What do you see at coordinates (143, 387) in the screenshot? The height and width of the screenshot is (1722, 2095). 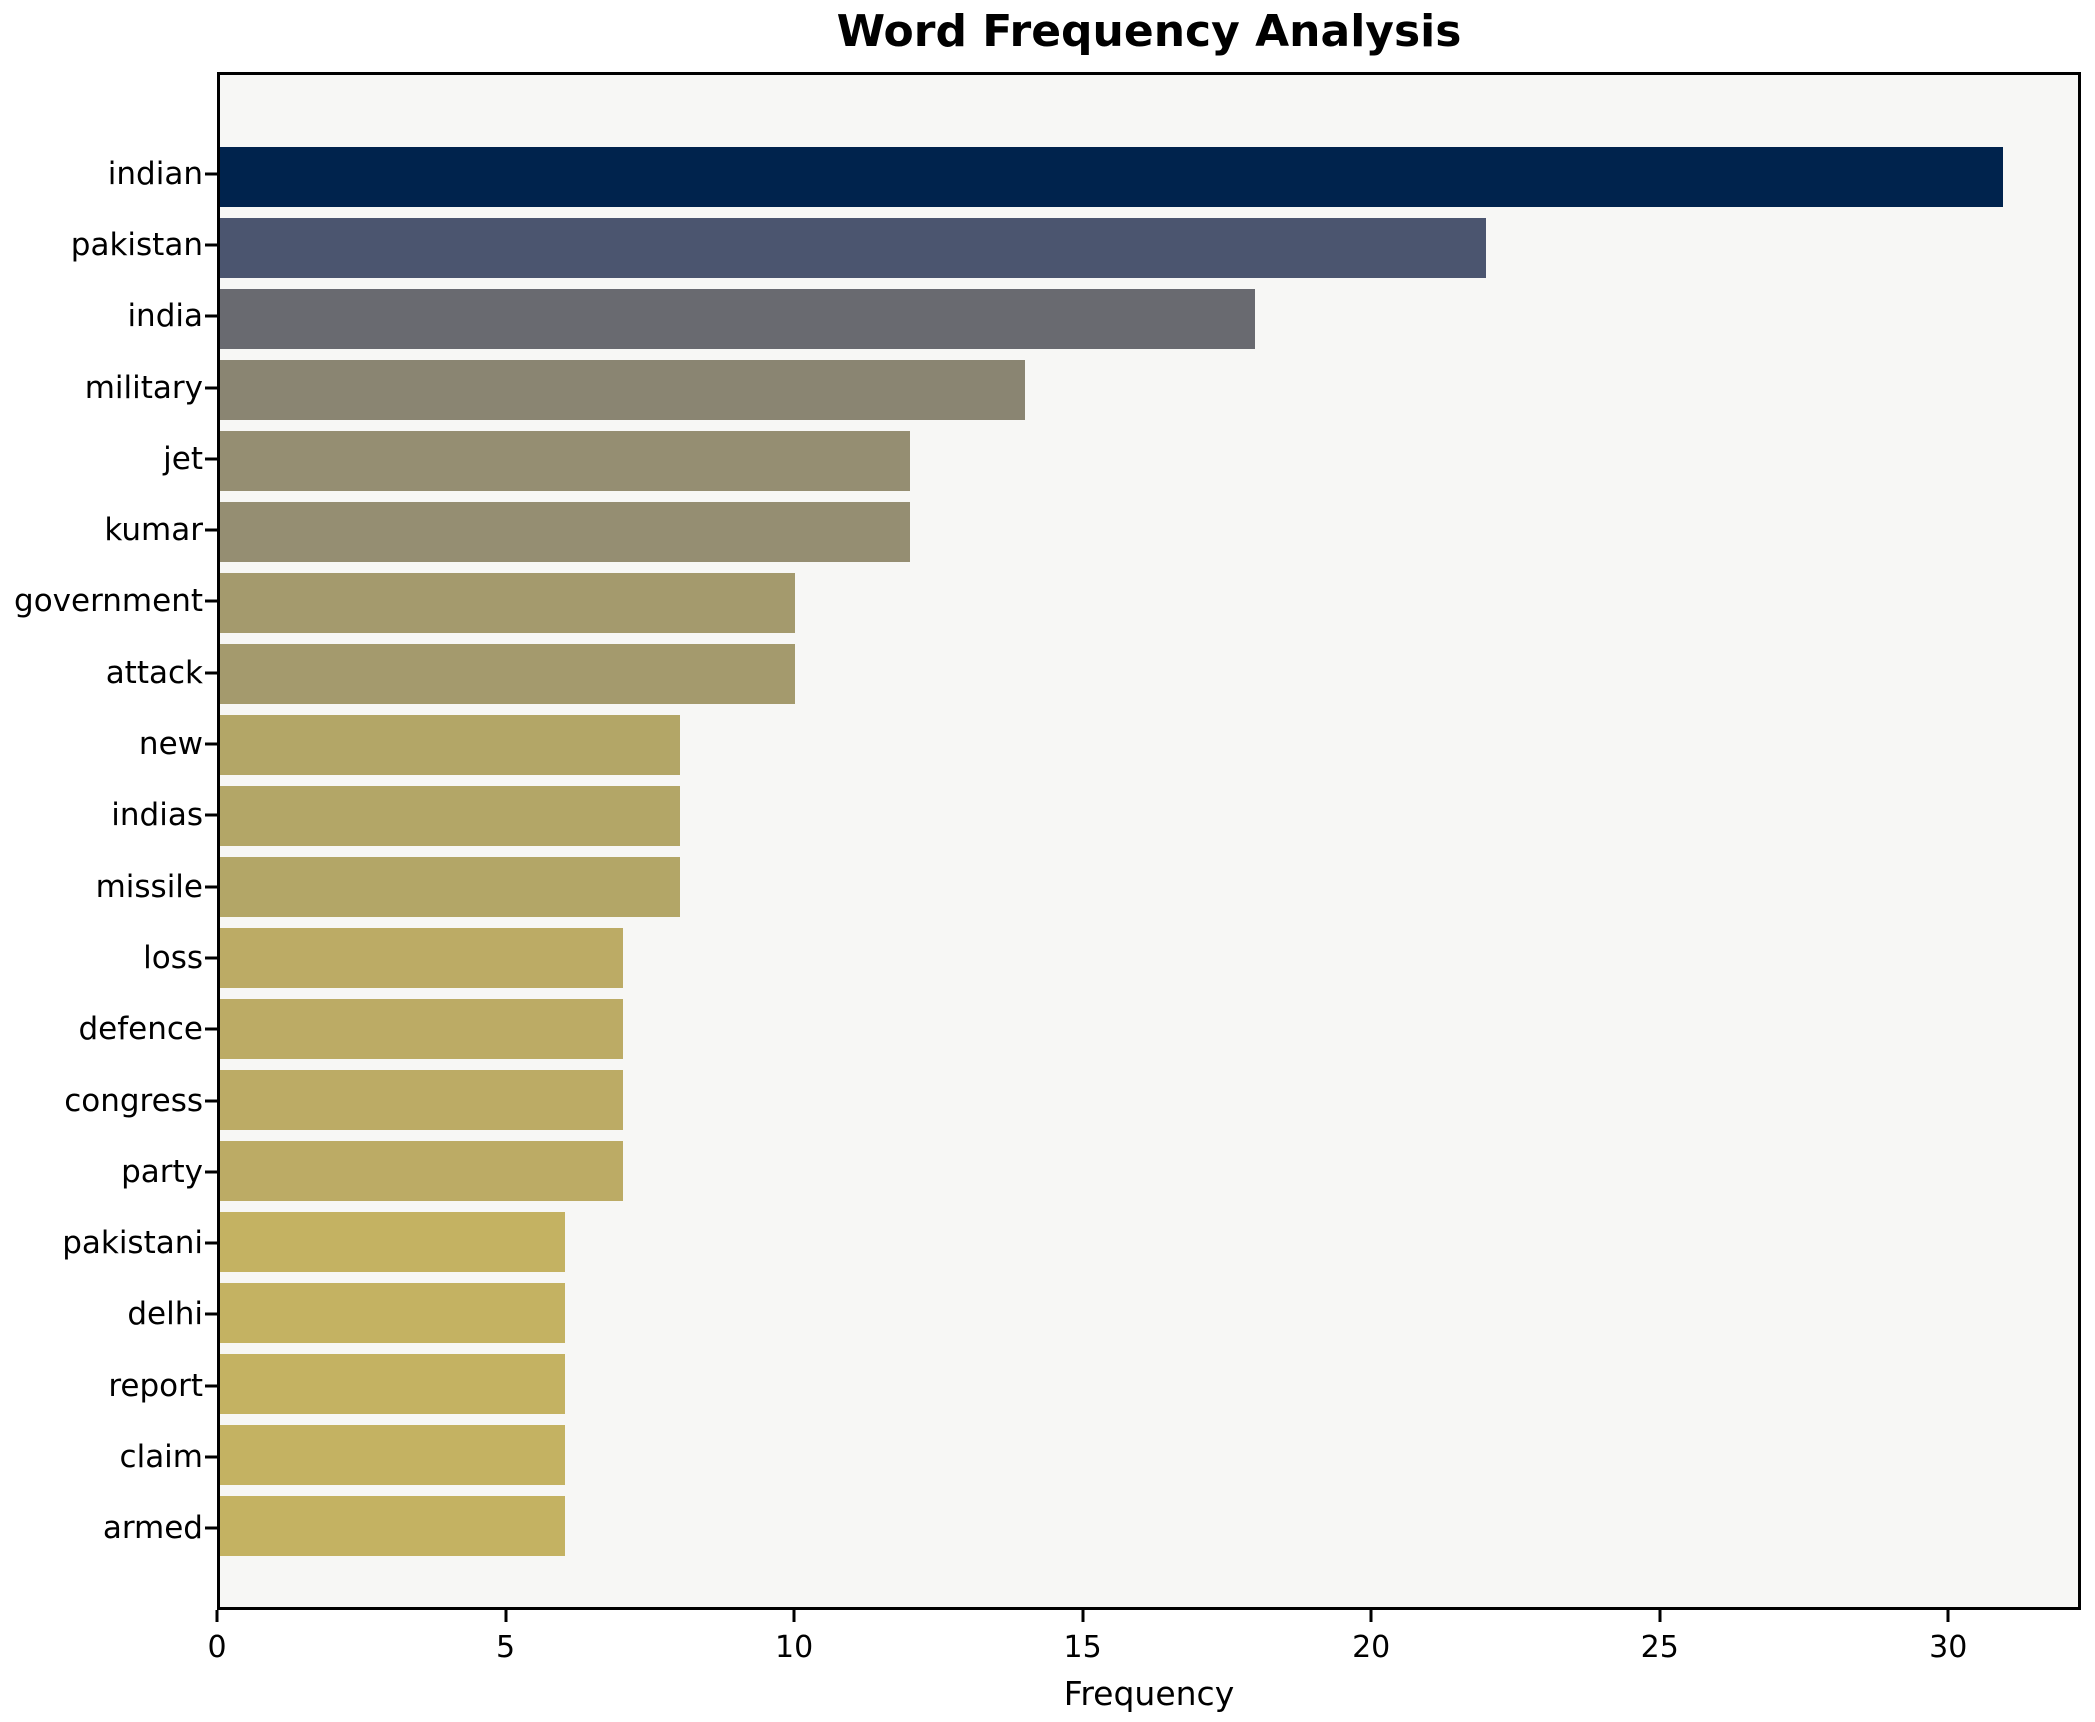 I see `y-tick-label-military: military` at bounding box center [143, 387].